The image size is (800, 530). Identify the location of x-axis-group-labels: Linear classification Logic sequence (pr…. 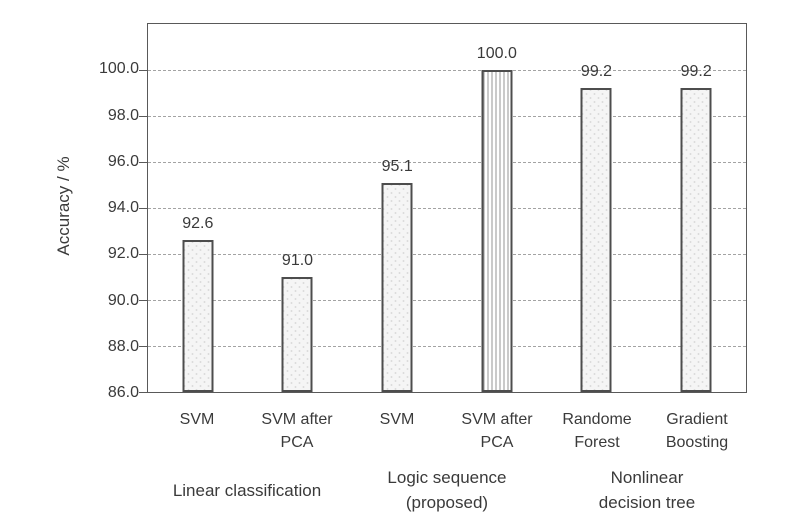
(447, 490).